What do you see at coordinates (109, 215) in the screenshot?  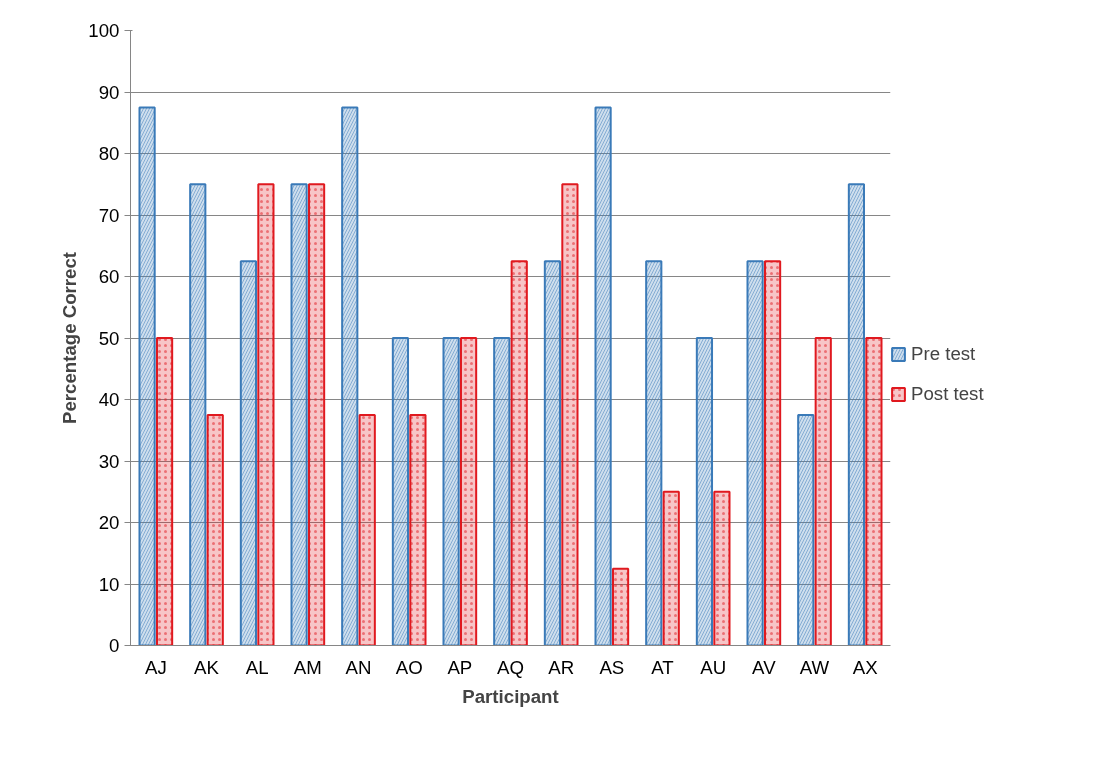 I see `y-tick-label: 70` at bounding box center [109, 215].